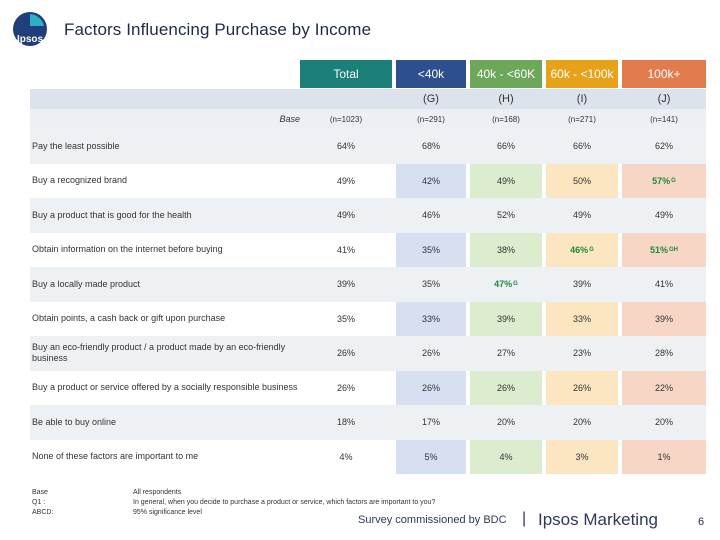  I want to click on table-cell: 62%, so click(664, 146).